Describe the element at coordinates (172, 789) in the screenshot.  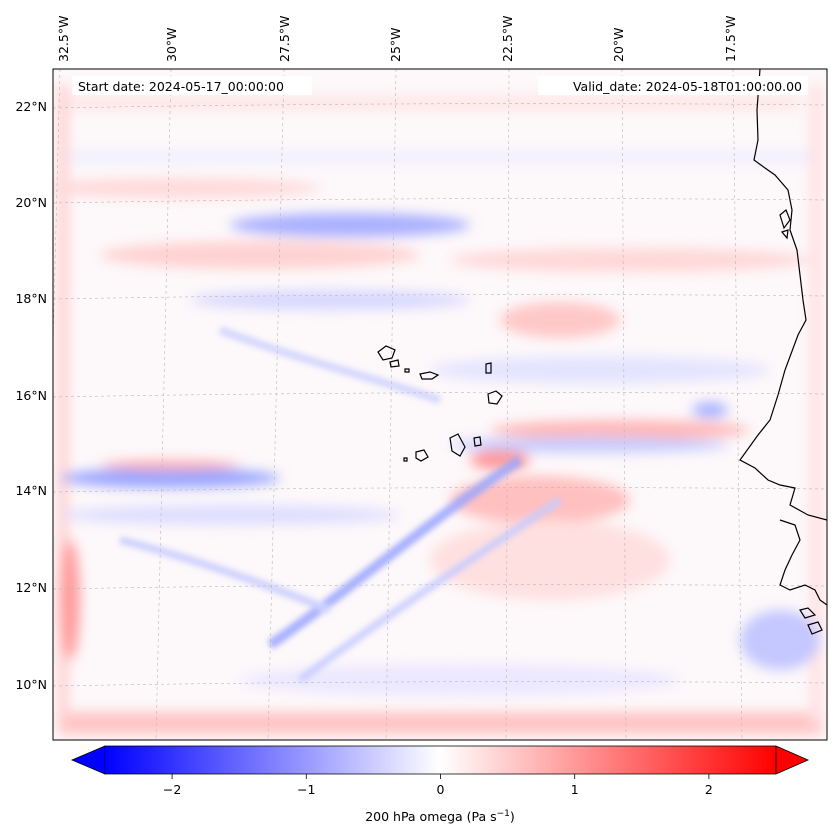
I see `colorbar-tick-label: −2` at that location.